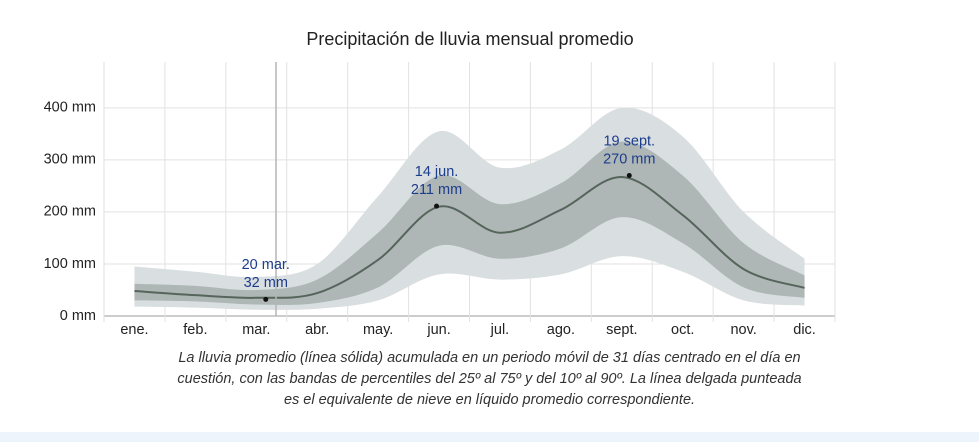 The height and width of the screenshot is (442, 979). I want to click on x-tick-label: oct., so click(682, 330).